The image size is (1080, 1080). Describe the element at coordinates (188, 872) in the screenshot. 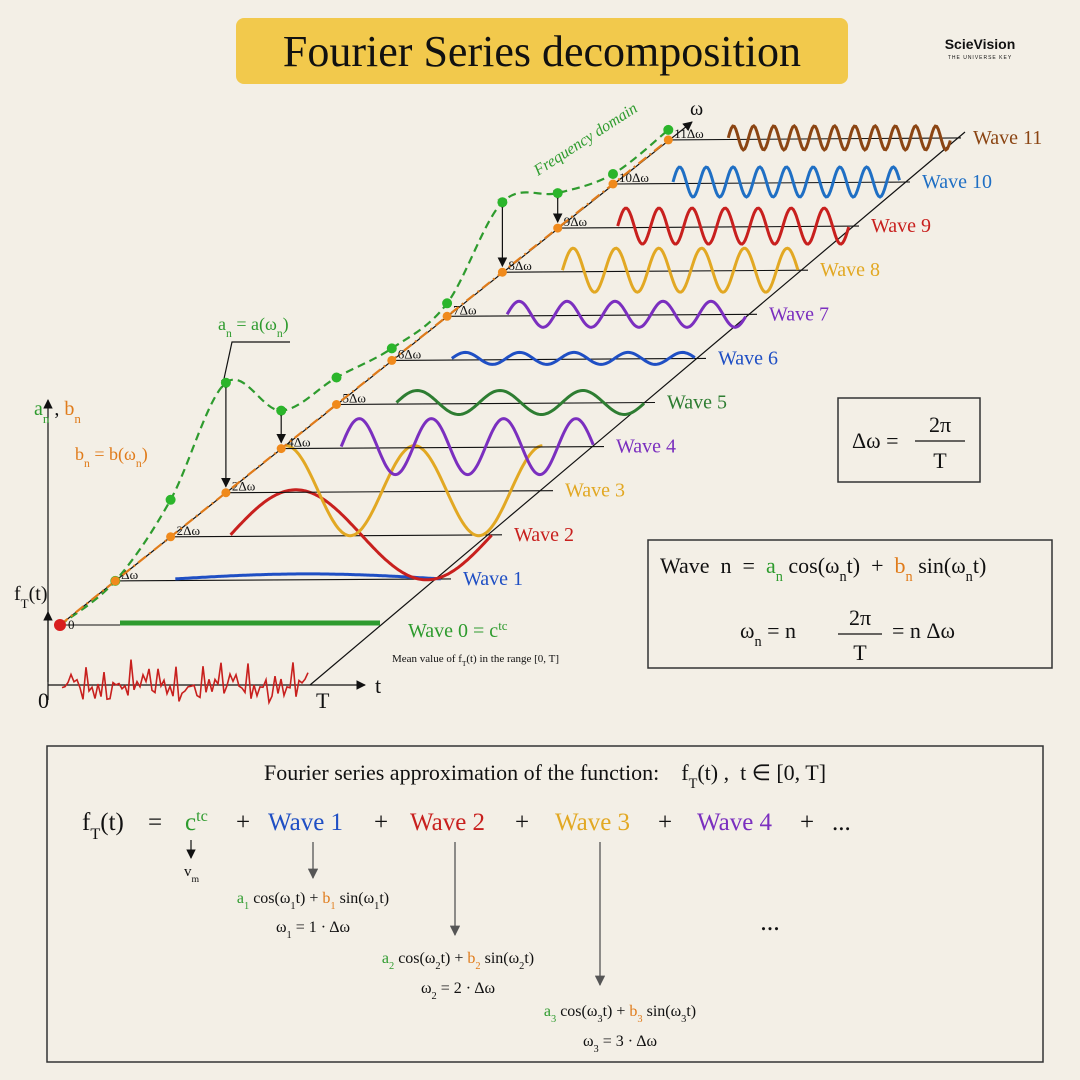

I see `text-run: v` at that location.